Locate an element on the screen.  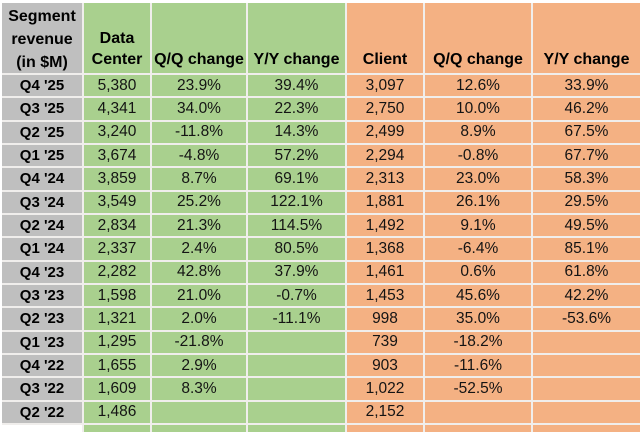
cell-data-center-revenue: 3,859 is located at coordinates (118, 180).